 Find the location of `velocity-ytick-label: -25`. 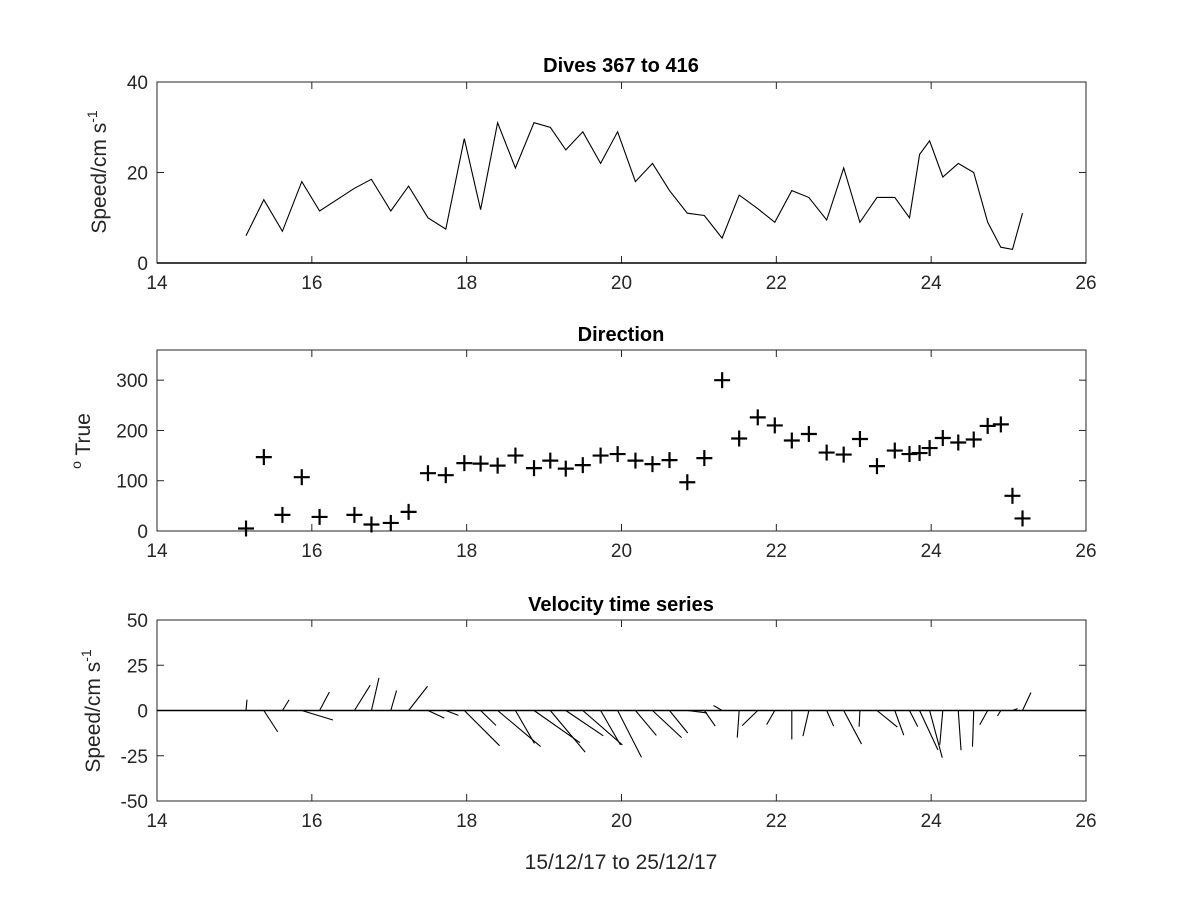

velocity-ytick-label: -25 is located at coordinates (134, 757).